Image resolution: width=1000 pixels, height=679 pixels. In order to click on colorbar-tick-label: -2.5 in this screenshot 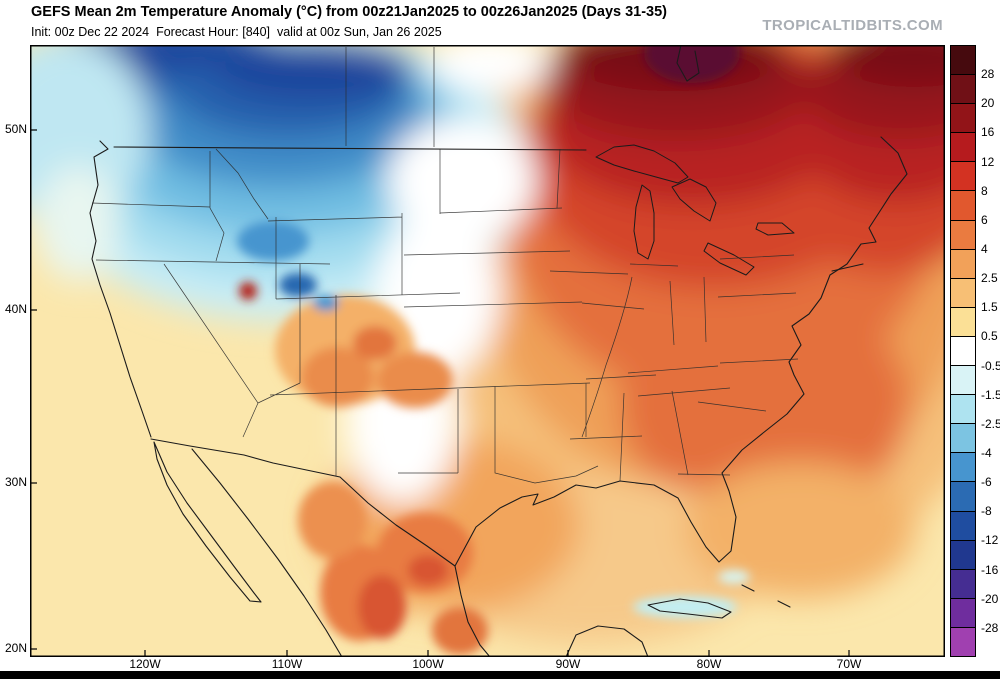, I will do `click(990, 423)`.